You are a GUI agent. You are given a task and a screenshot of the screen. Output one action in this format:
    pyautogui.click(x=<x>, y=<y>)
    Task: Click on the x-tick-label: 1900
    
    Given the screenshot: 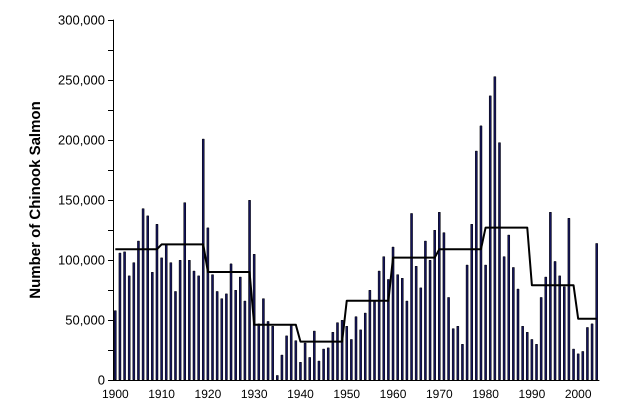 What is the action you would take?
    pyautogui.click(x=115, y=394)
    